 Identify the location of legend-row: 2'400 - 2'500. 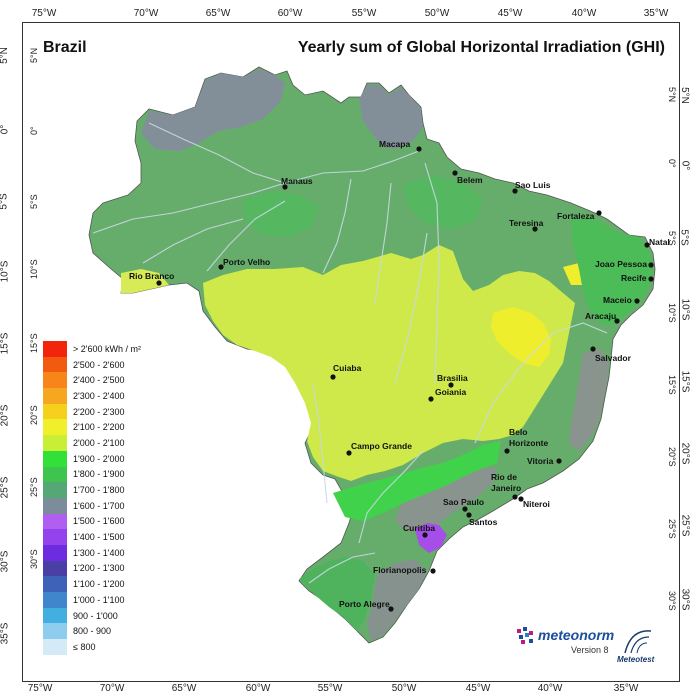
(102, 380).